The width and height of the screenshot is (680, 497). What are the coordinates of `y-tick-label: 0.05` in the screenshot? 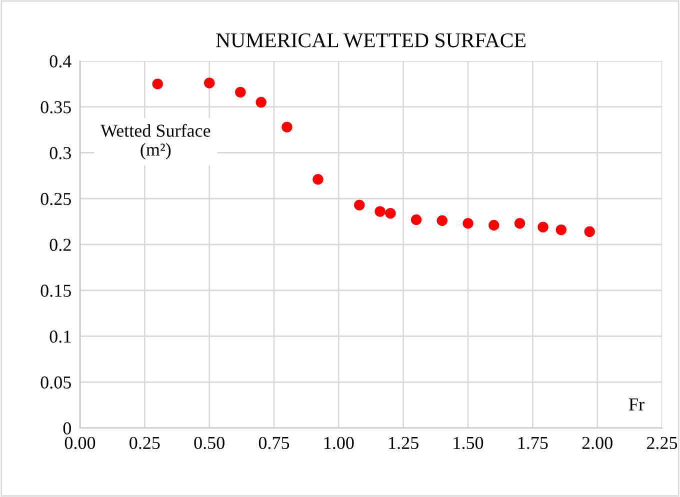 It's located at (55, 382).